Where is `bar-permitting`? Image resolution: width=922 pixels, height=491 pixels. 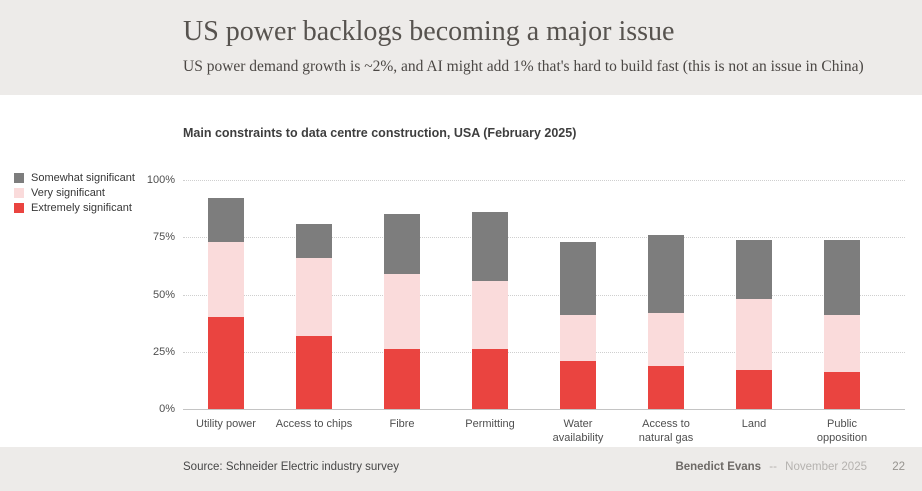 bar-permitting is located at coordinates (490, 310).